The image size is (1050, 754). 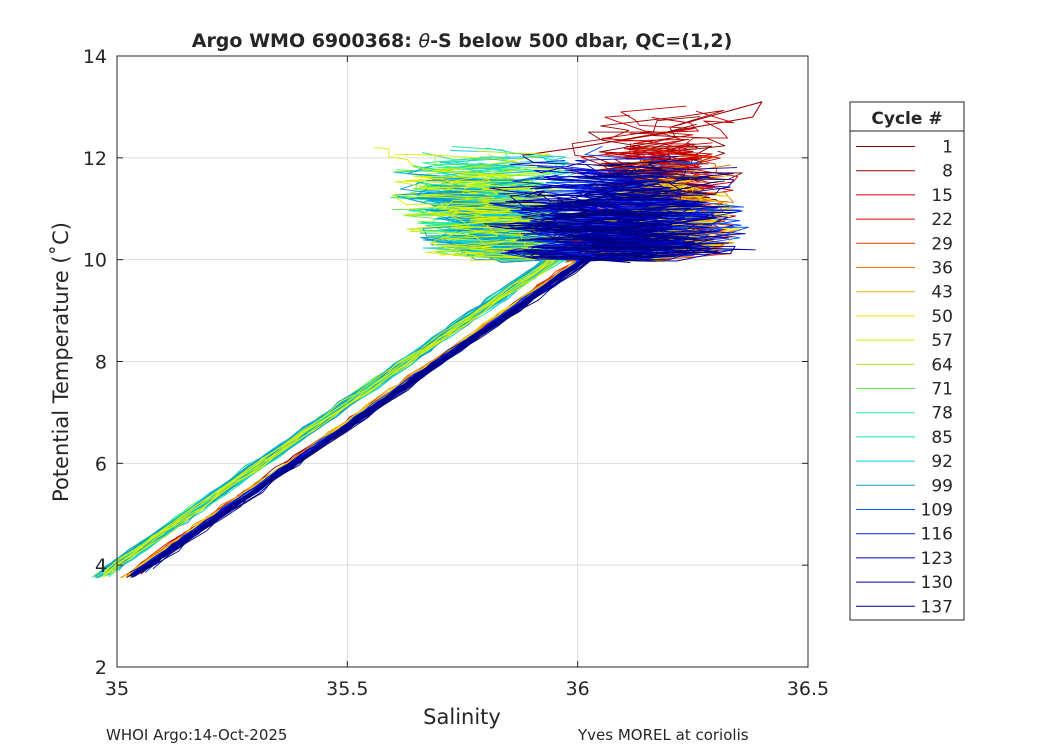 What do you see at coordinates (942, 244) in the screenshot?
I see `legend-label-29: 29` at bounding box center [942, 244].